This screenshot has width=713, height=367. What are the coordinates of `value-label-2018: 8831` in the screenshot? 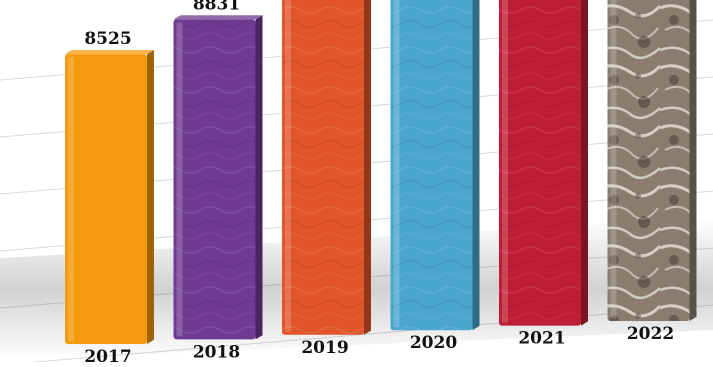 It's located at (216, 7).